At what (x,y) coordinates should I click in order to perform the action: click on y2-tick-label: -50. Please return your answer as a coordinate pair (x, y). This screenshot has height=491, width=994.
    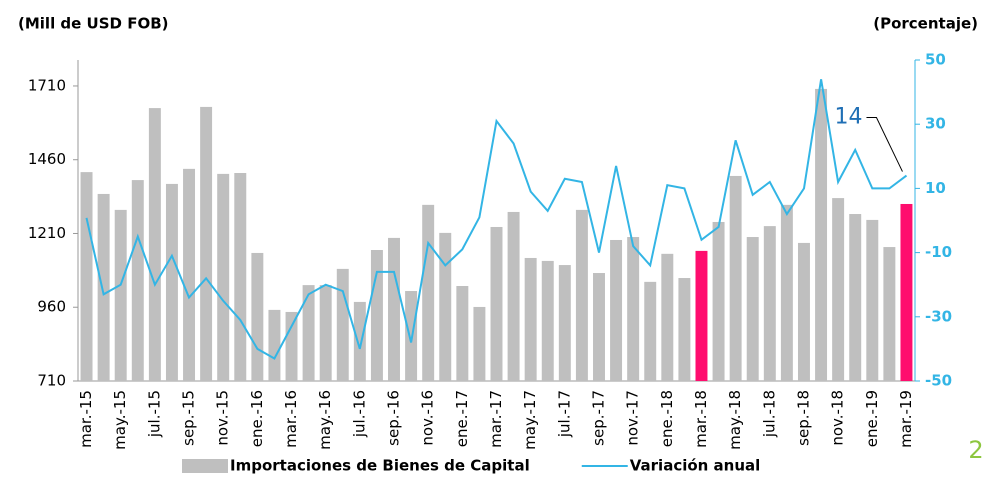
    Looking at the image, I should click on (938, 381).